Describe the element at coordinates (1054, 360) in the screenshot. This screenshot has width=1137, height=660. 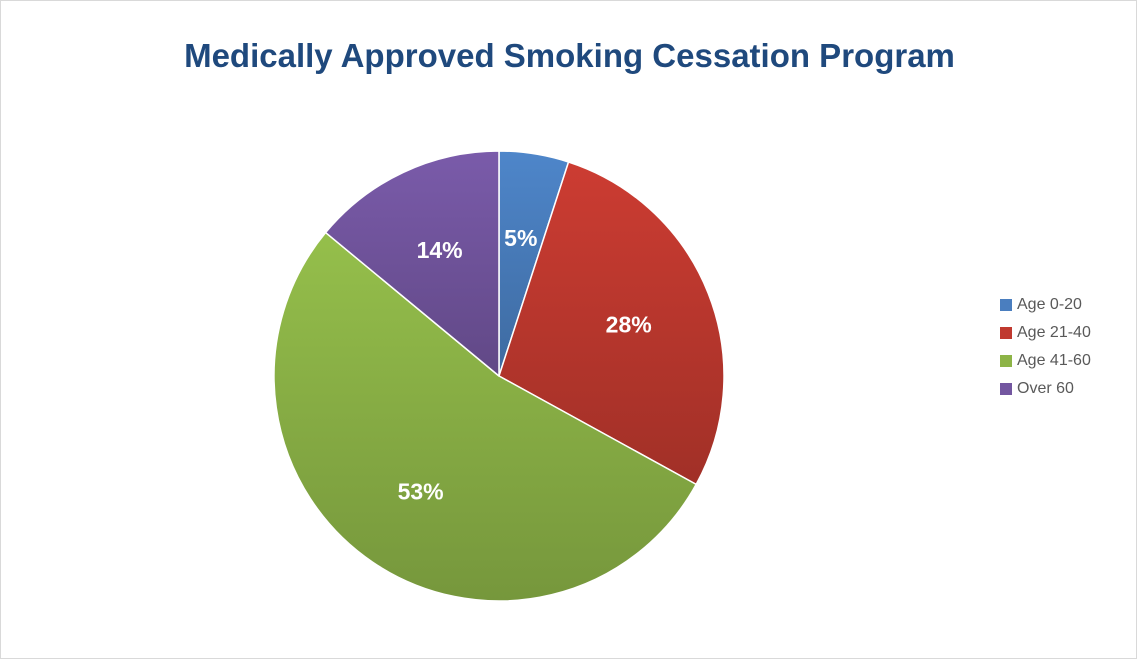
I see `legend-label: Age 41-60` at that location.